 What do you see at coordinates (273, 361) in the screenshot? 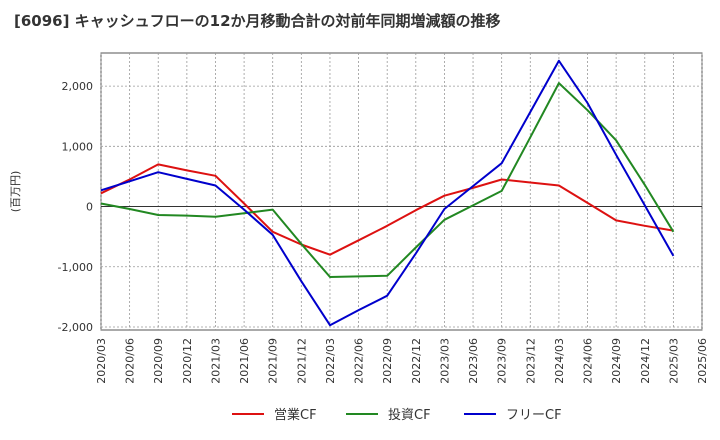
I see `x-tick-label: 2021/09` at bounding box center [273, 361].